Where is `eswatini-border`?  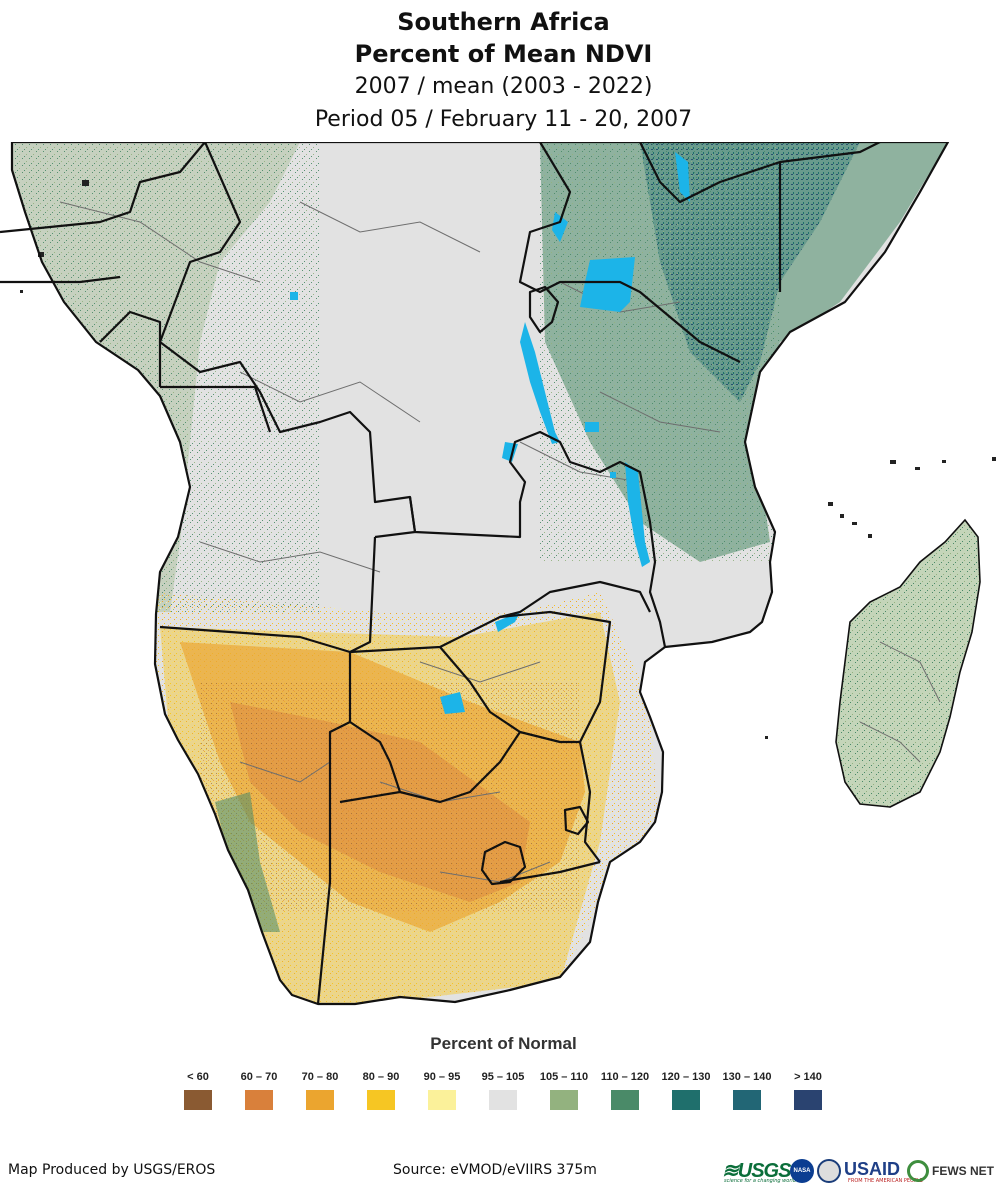
eswatini-border is located at coordinates (576, 820).